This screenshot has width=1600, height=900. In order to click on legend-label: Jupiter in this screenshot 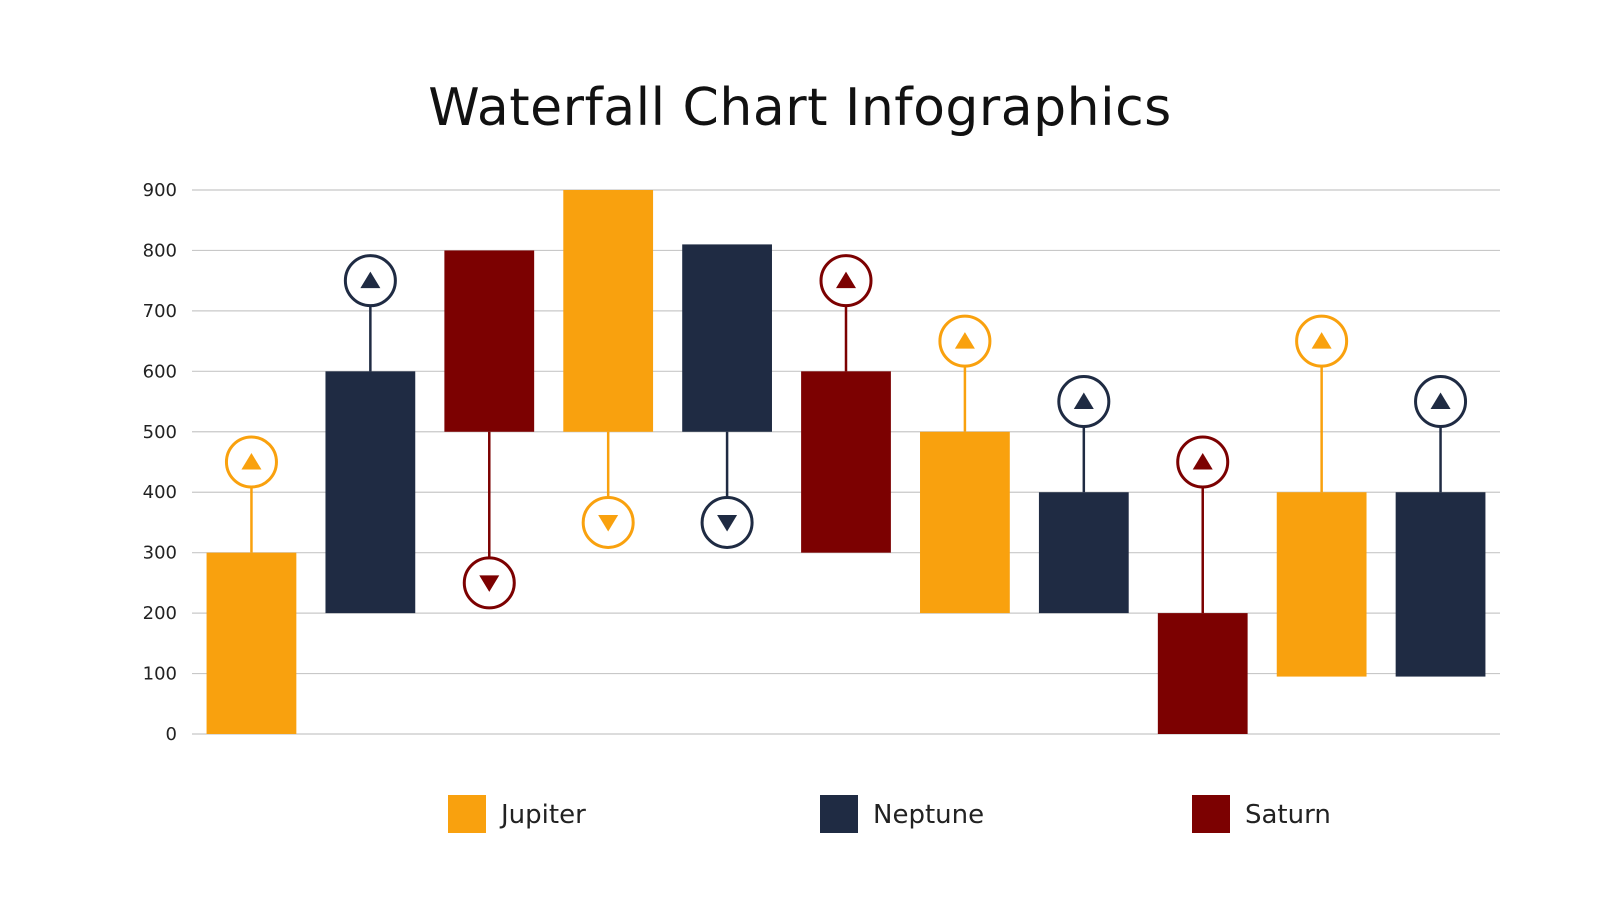, I will do `click(542, 815)`.